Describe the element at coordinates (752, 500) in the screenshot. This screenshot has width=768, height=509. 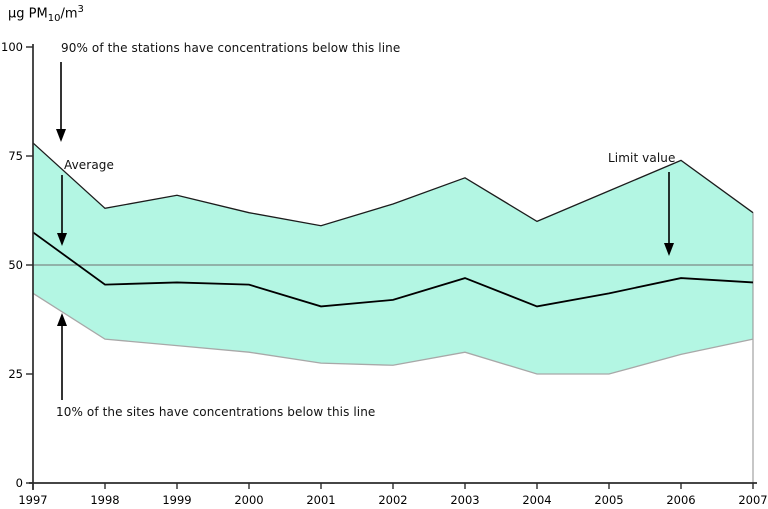
I see `x-tick-label: 2007` at that location.